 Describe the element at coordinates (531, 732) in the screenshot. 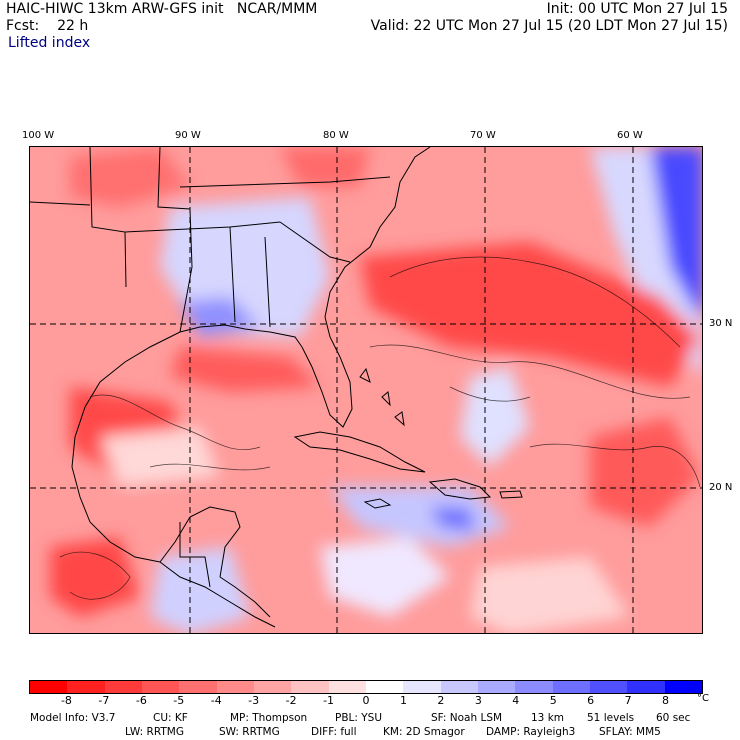

I see `footer-item: DAMP: Rayleigh3` at that location.